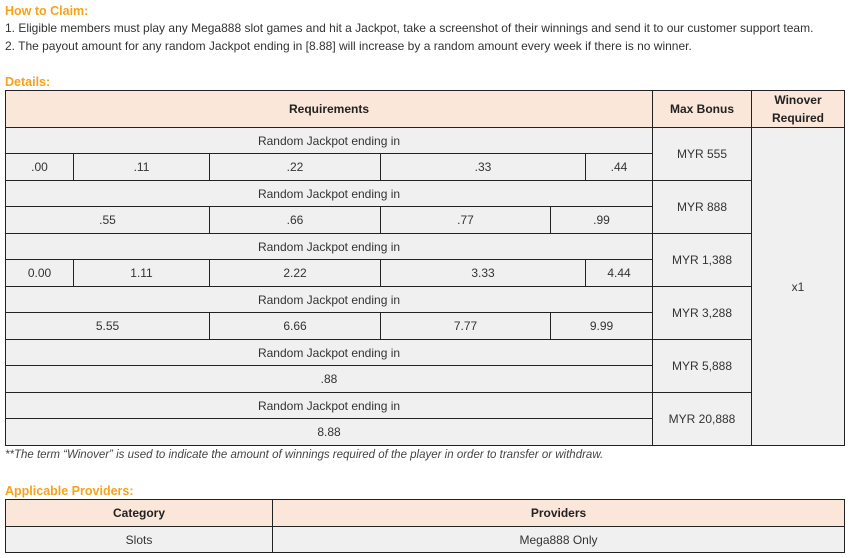 The width and height of the screenshot is (849, 558). What do you see at coordinates (295, 273) in the screenshot?
I see `jackpot-ending-value: 2.22` at bounding box center [295, 273].